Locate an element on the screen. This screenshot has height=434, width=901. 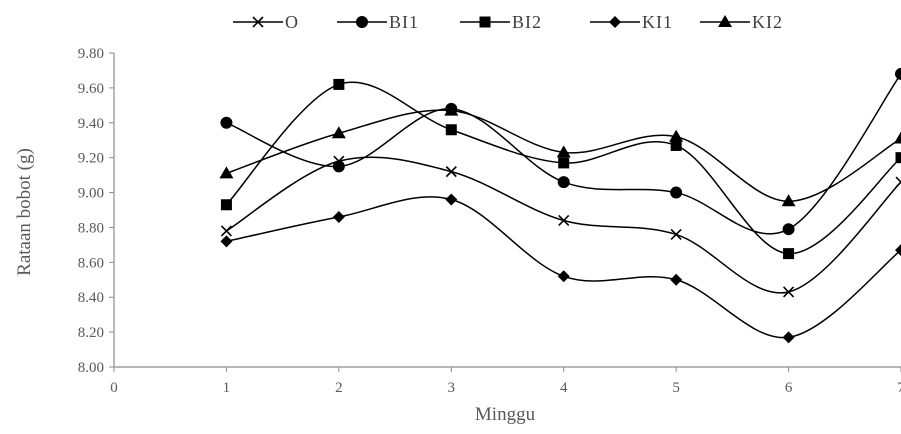
y-tick-label: 9.00 is located at coordinates (91, 194).